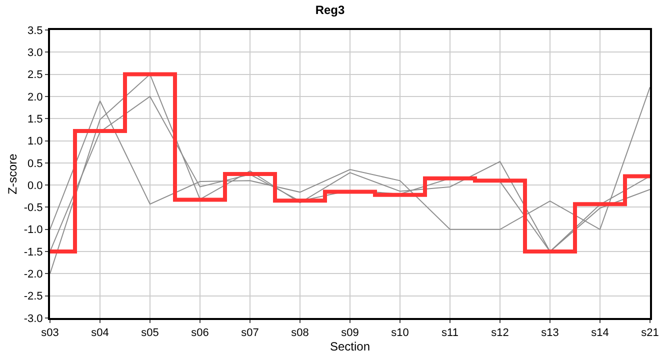 The height and width of the screenshot is (360, 660). What do you see at coordinates (600, 333) in the screenshot?
I see `x-tick-label: s14` at bounding box center [600, 333].